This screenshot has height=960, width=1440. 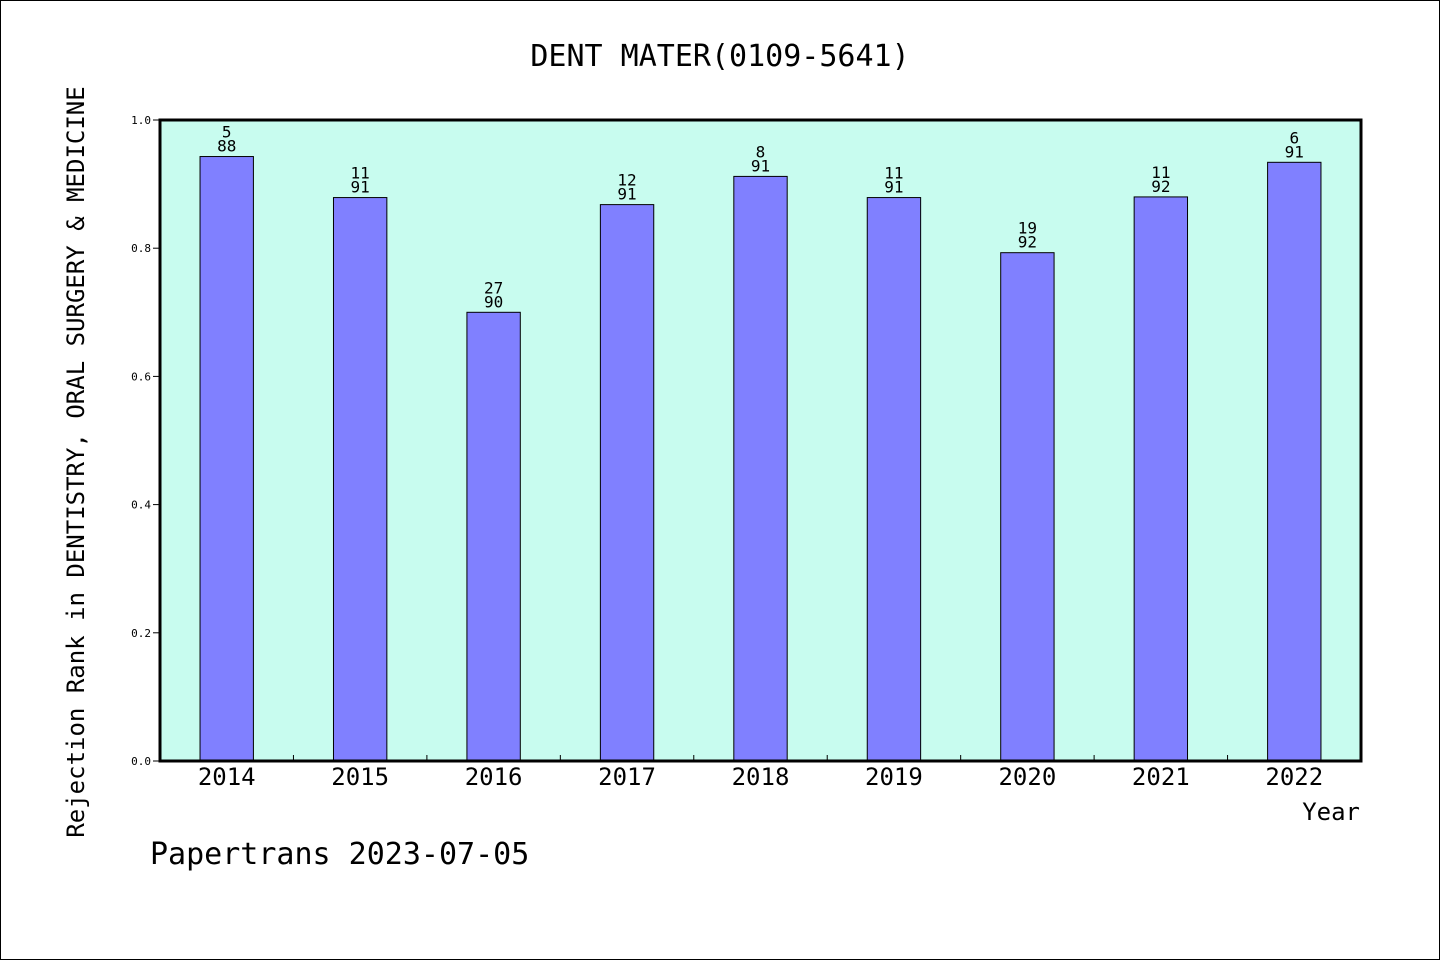 I want to click on bar-label-total: 90, so click(x=493, y=301).